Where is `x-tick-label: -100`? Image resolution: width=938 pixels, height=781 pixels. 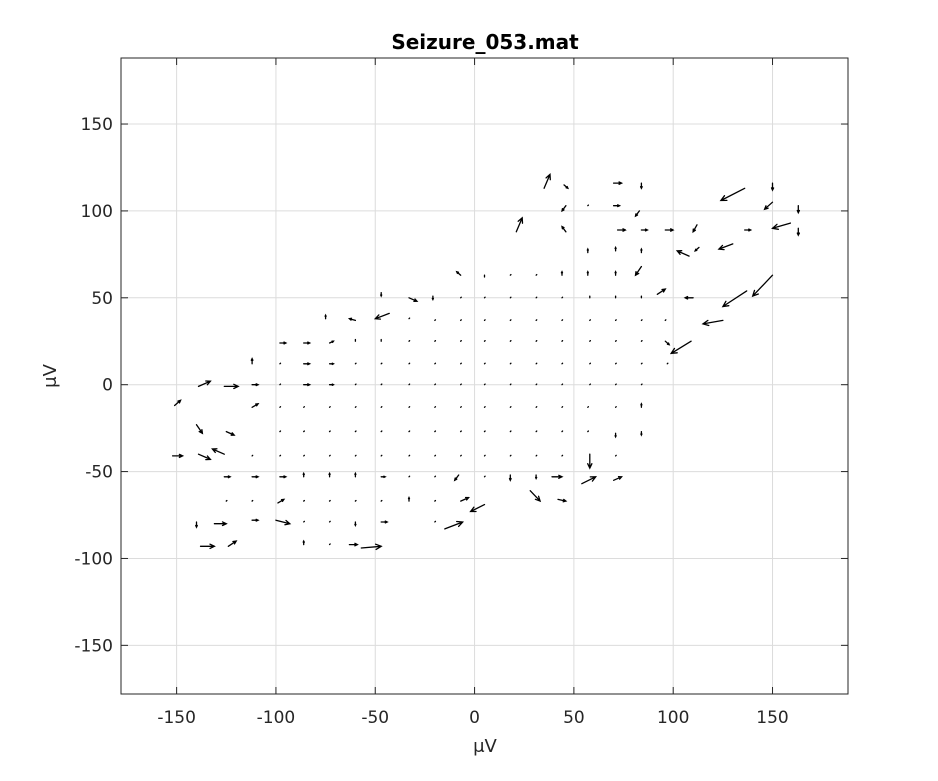
x-tick-label: -100 is located at coordinates (276, 718).